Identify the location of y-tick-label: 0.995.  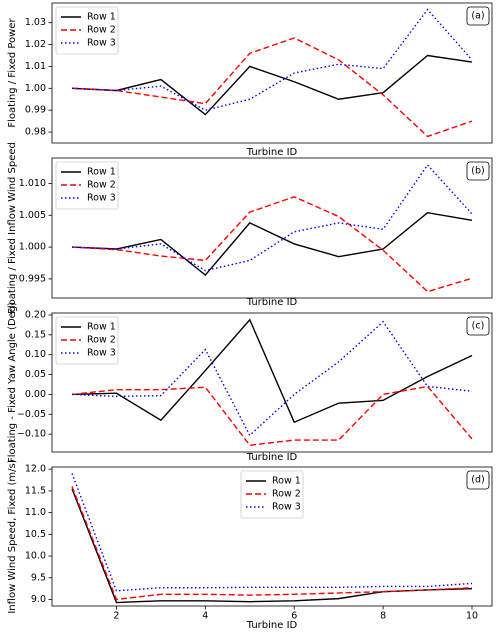
(32, 278).